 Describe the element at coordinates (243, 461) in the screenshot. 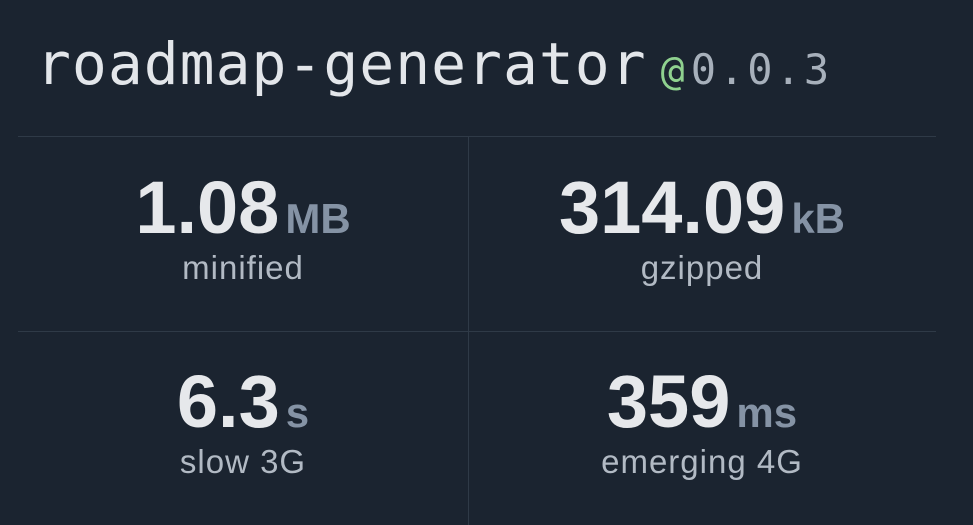

I see `stat-label: slow 3G` at that location.